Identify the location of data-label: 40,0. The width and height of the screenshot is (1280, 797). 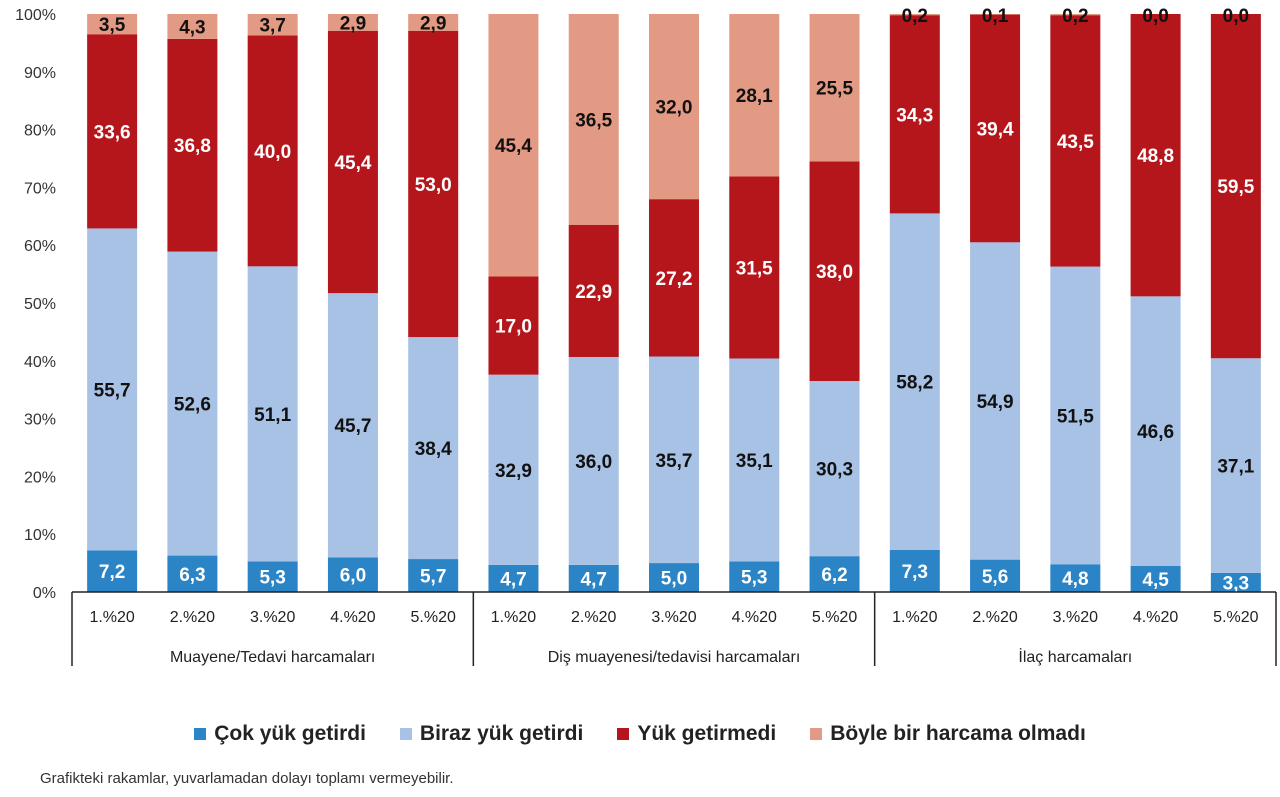
(272, 152).